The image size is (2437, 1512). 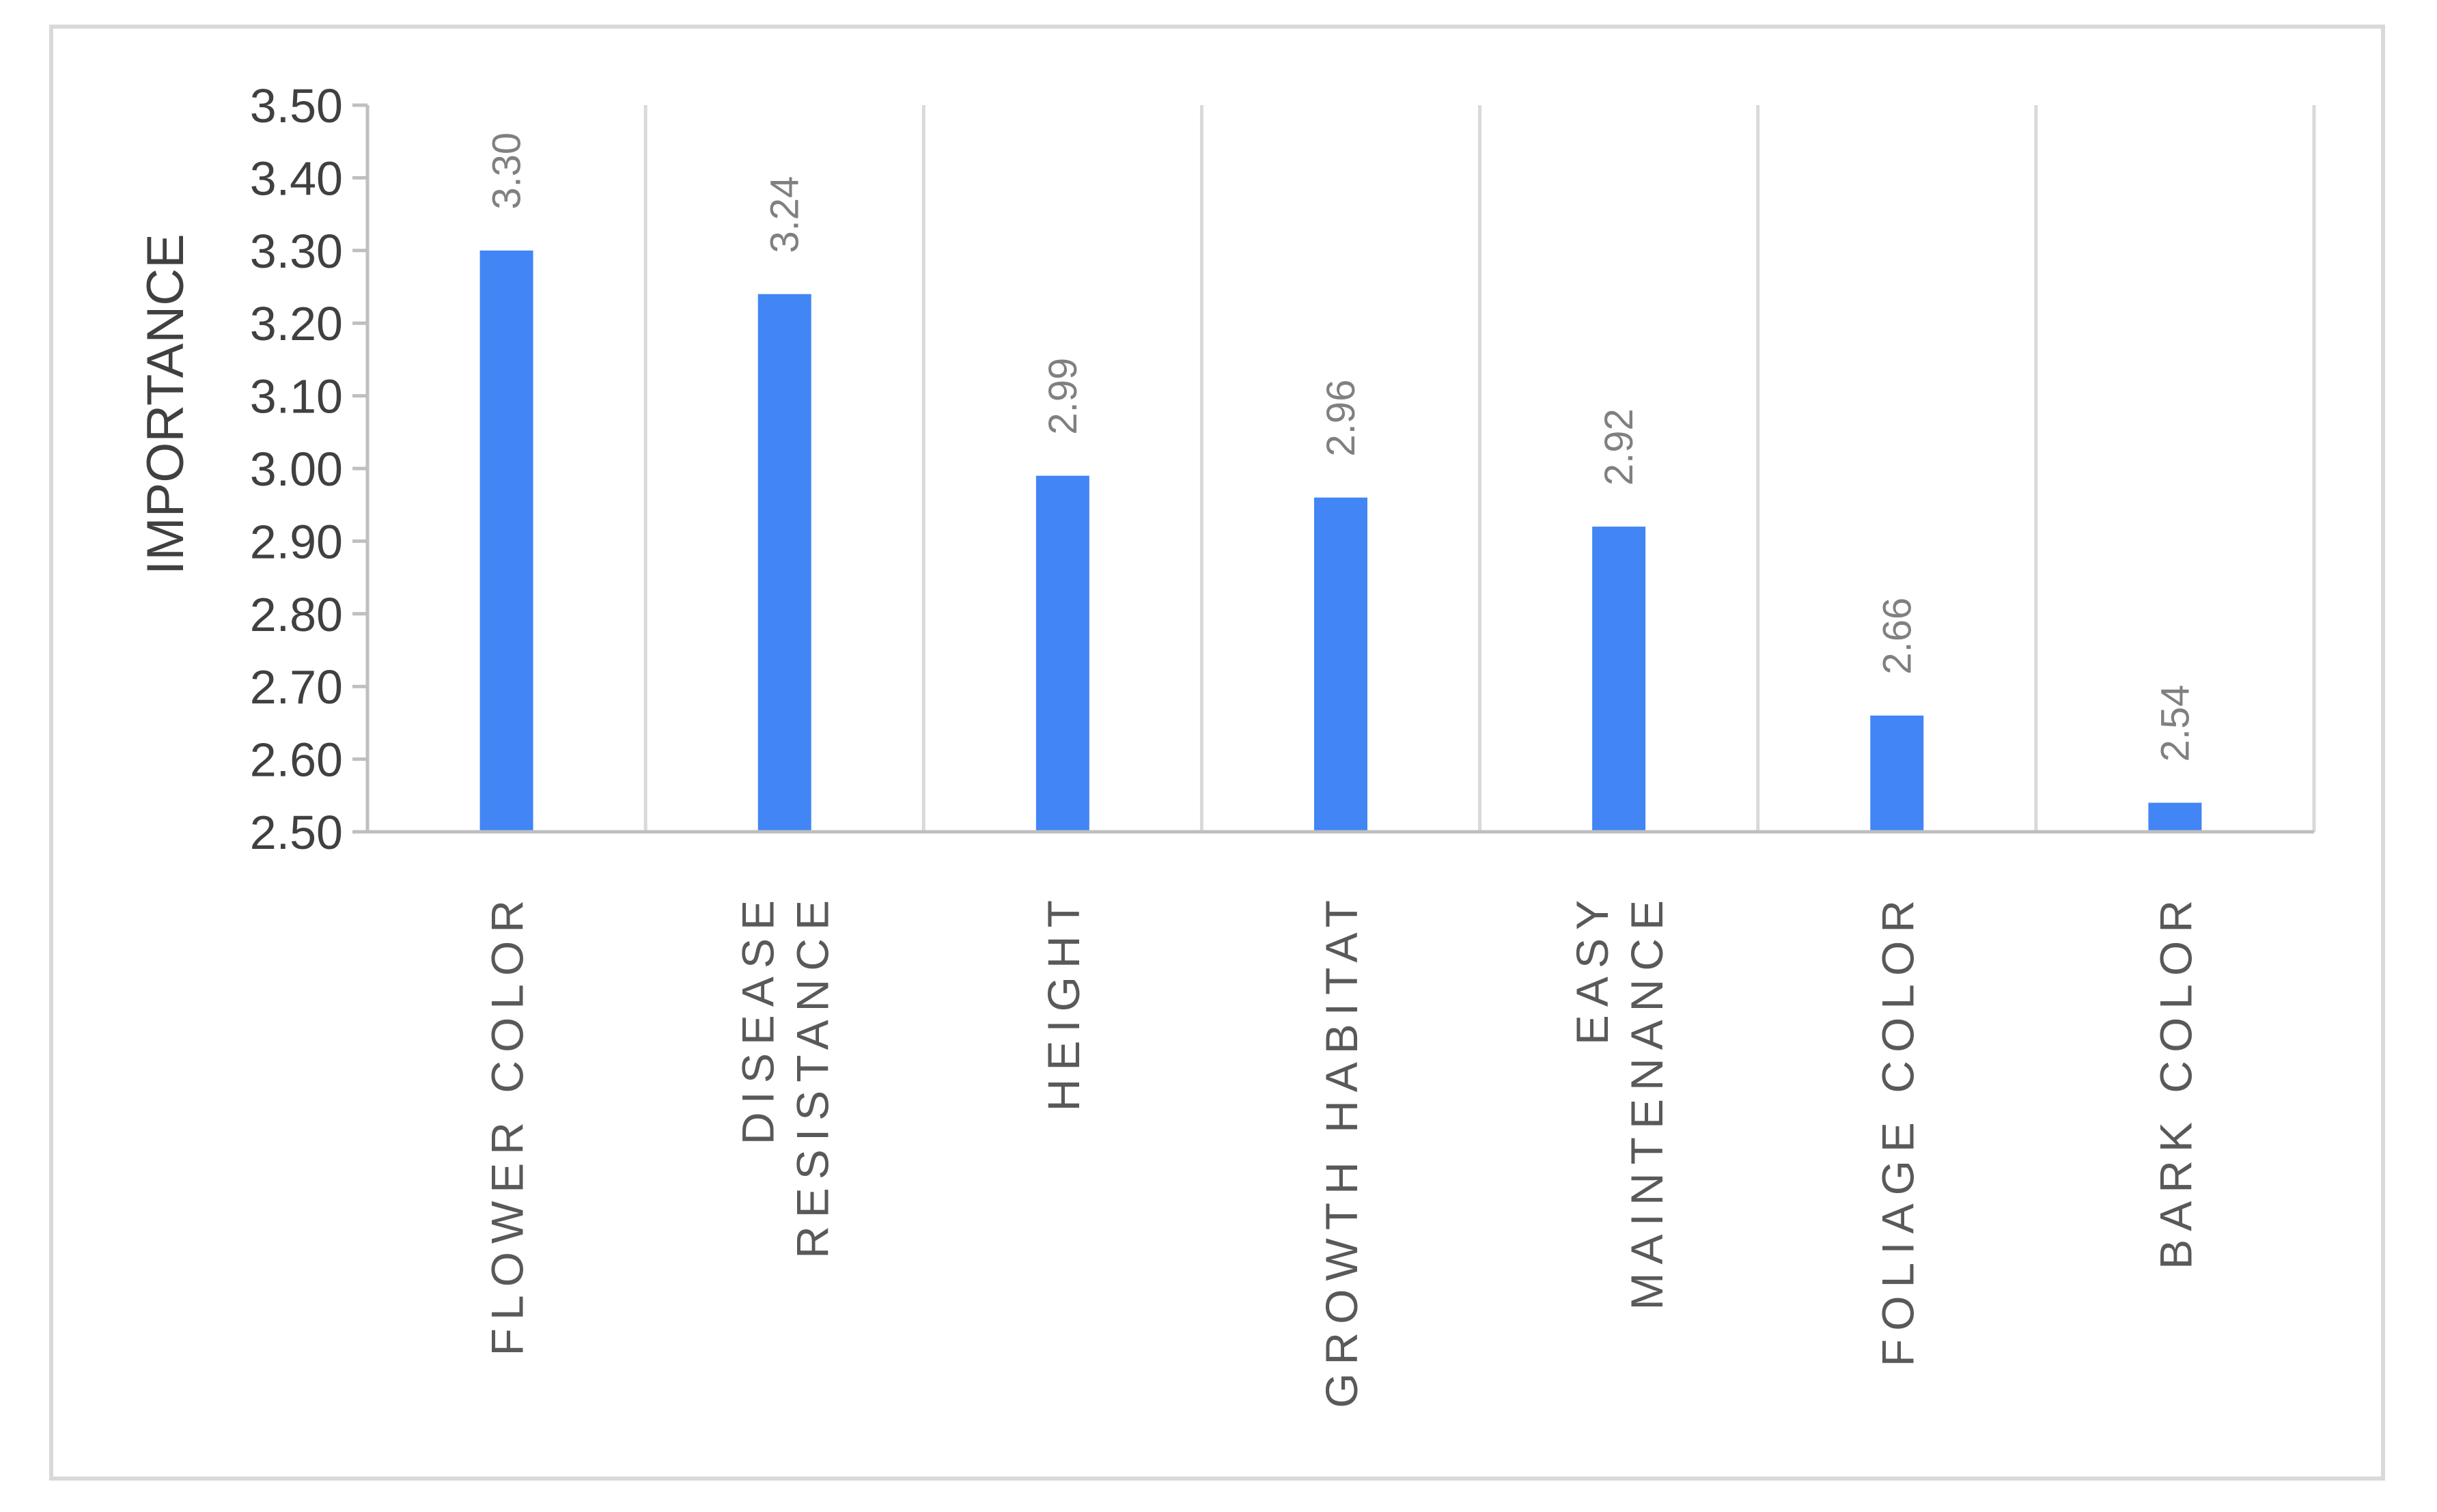 I want to click on category-label-line: EASY, so click(x=1592, y=968).